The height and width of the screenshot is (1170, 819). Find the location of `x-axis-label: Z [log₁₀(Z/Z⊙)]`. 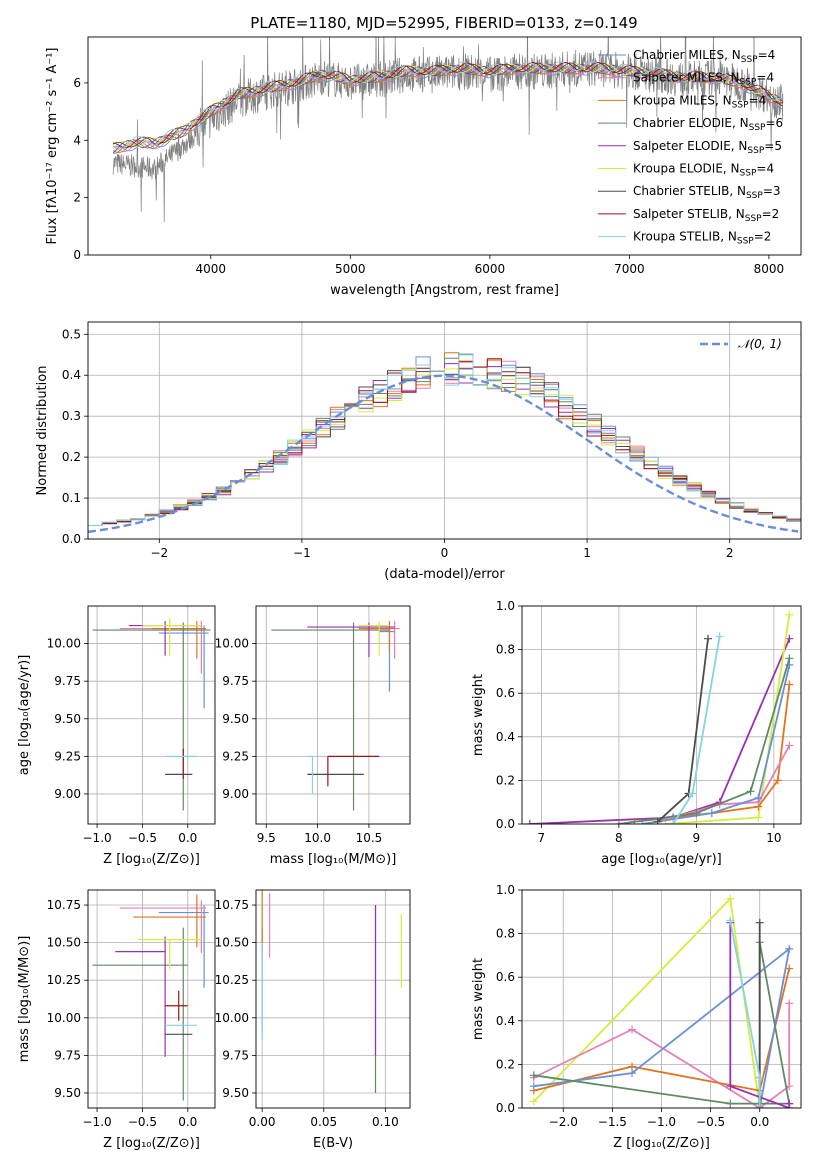

x-axis-label: Z [log₁₀(Z/Z⊙)] is located at coordinates (151, 1143).